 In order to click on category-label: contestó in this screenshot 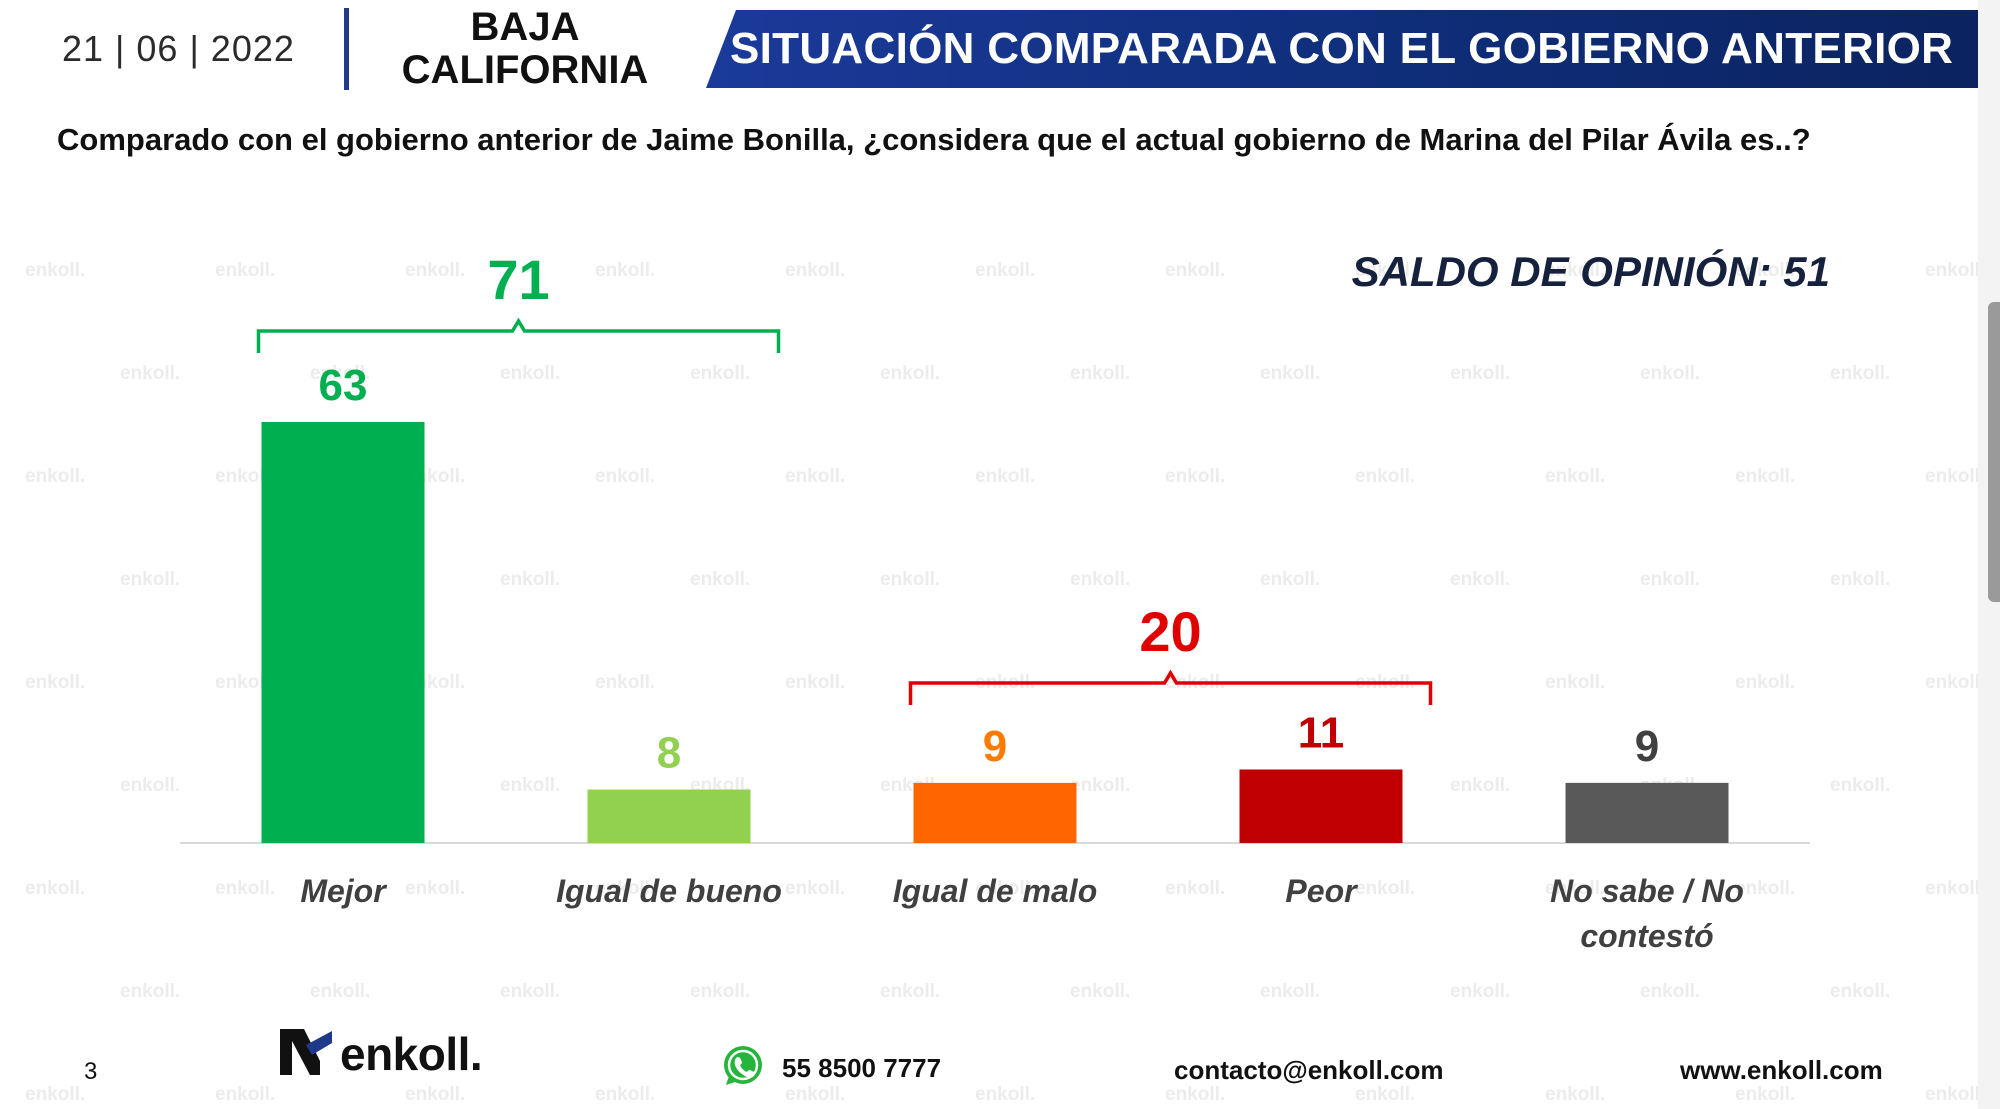, I will do `click(1646, 936)`.